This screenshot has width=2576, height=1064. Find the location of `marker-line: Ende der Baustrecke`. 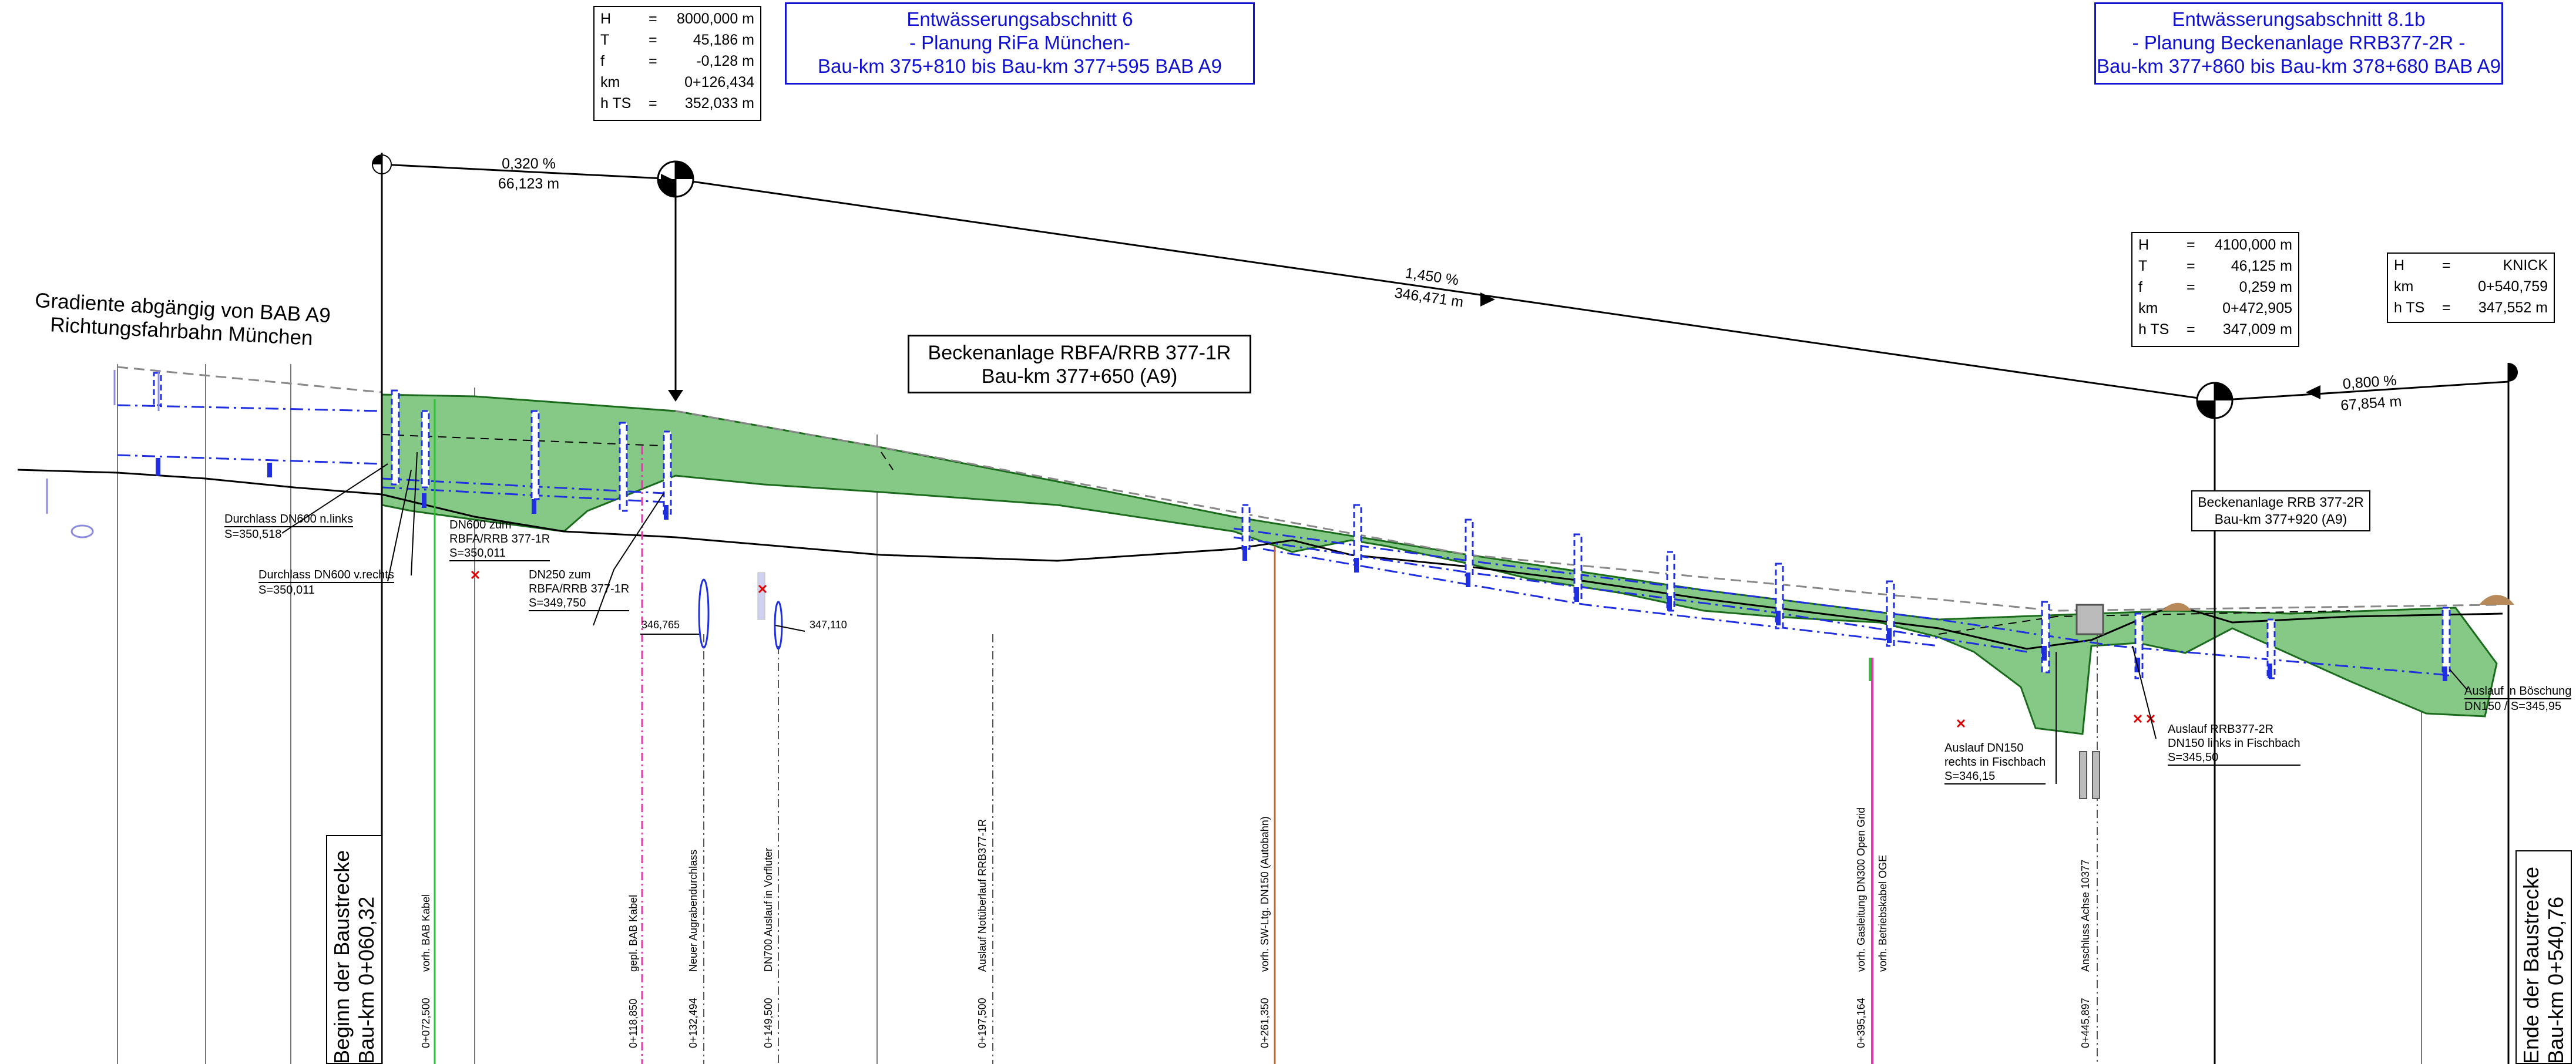

marker-line: Ende der Baustrecke is located at coordinates (2531, 965).